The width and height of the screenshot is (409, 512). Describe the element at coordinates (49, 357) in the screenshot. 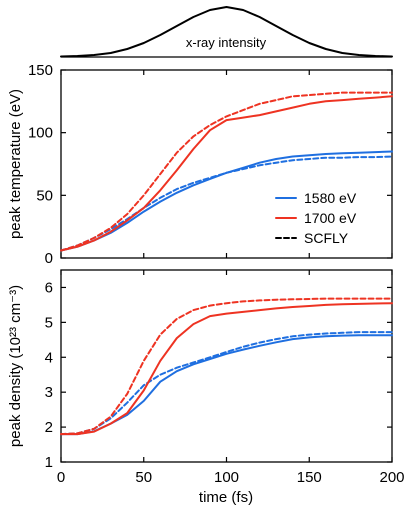

I see `density-ytick-label: 4` at that location.